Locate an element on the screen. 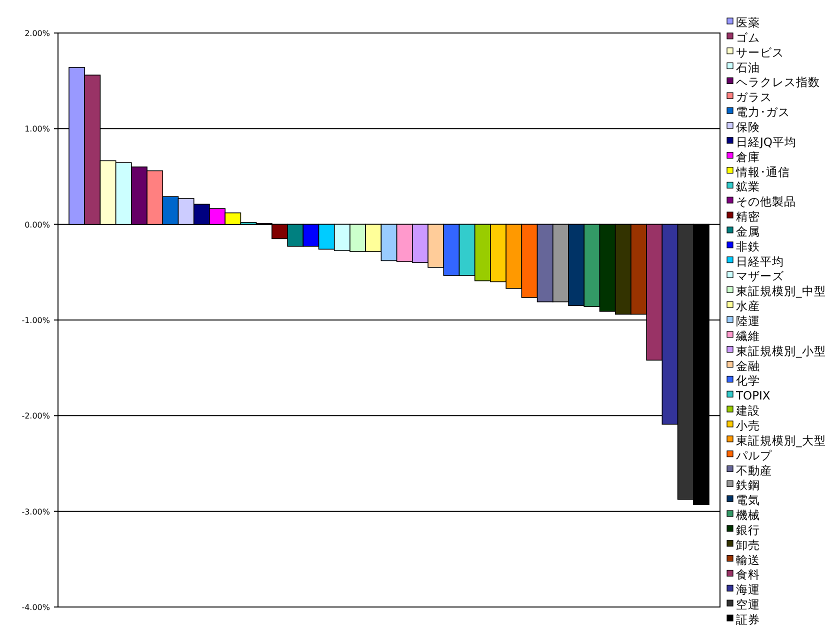 Image resolution: width=833 pixels, height=634 pixels. legend-label: 鉄鋼 is located at coordinates (748, 485).